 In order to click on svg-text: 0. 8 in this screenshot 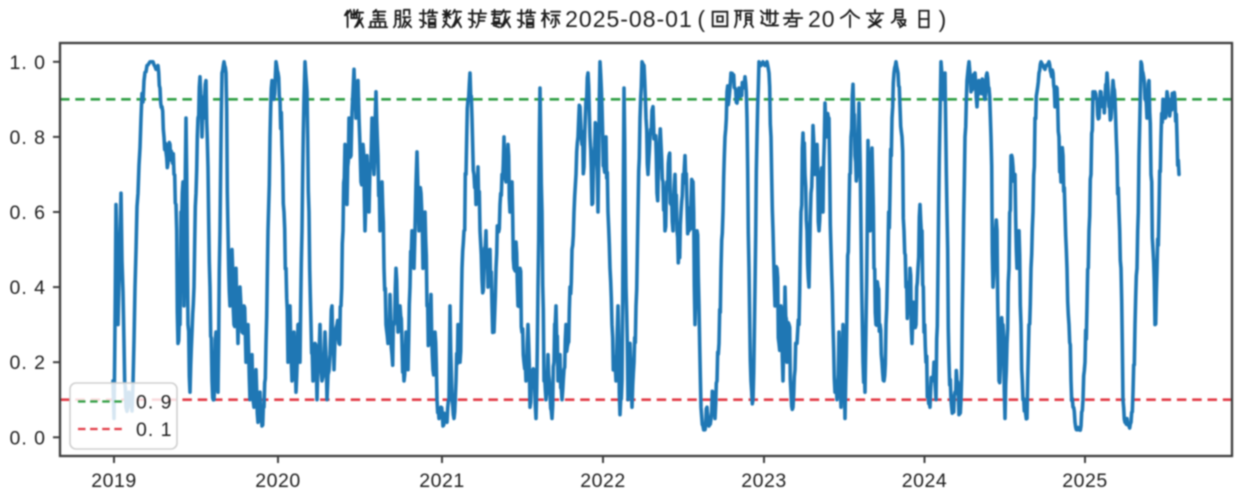, I will do `click(27, 138)`.